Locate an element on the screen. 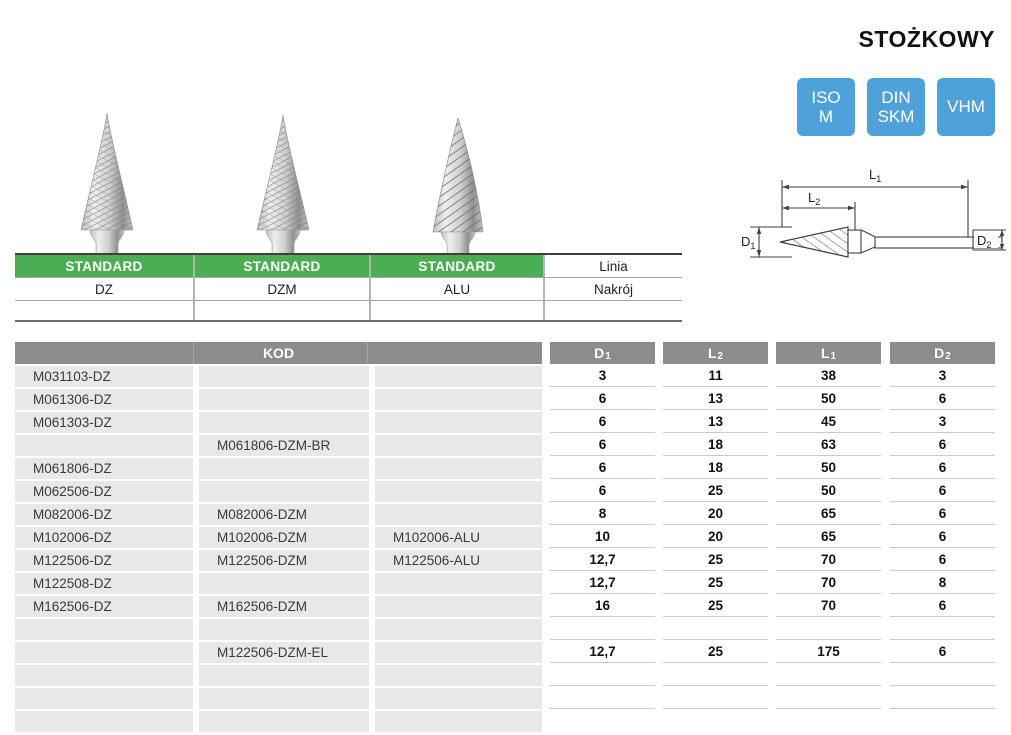 This screenshot has width=1011, height=735. table-row: M061303-DZ 6 13 45 3 is located at coordinates (505, 423).